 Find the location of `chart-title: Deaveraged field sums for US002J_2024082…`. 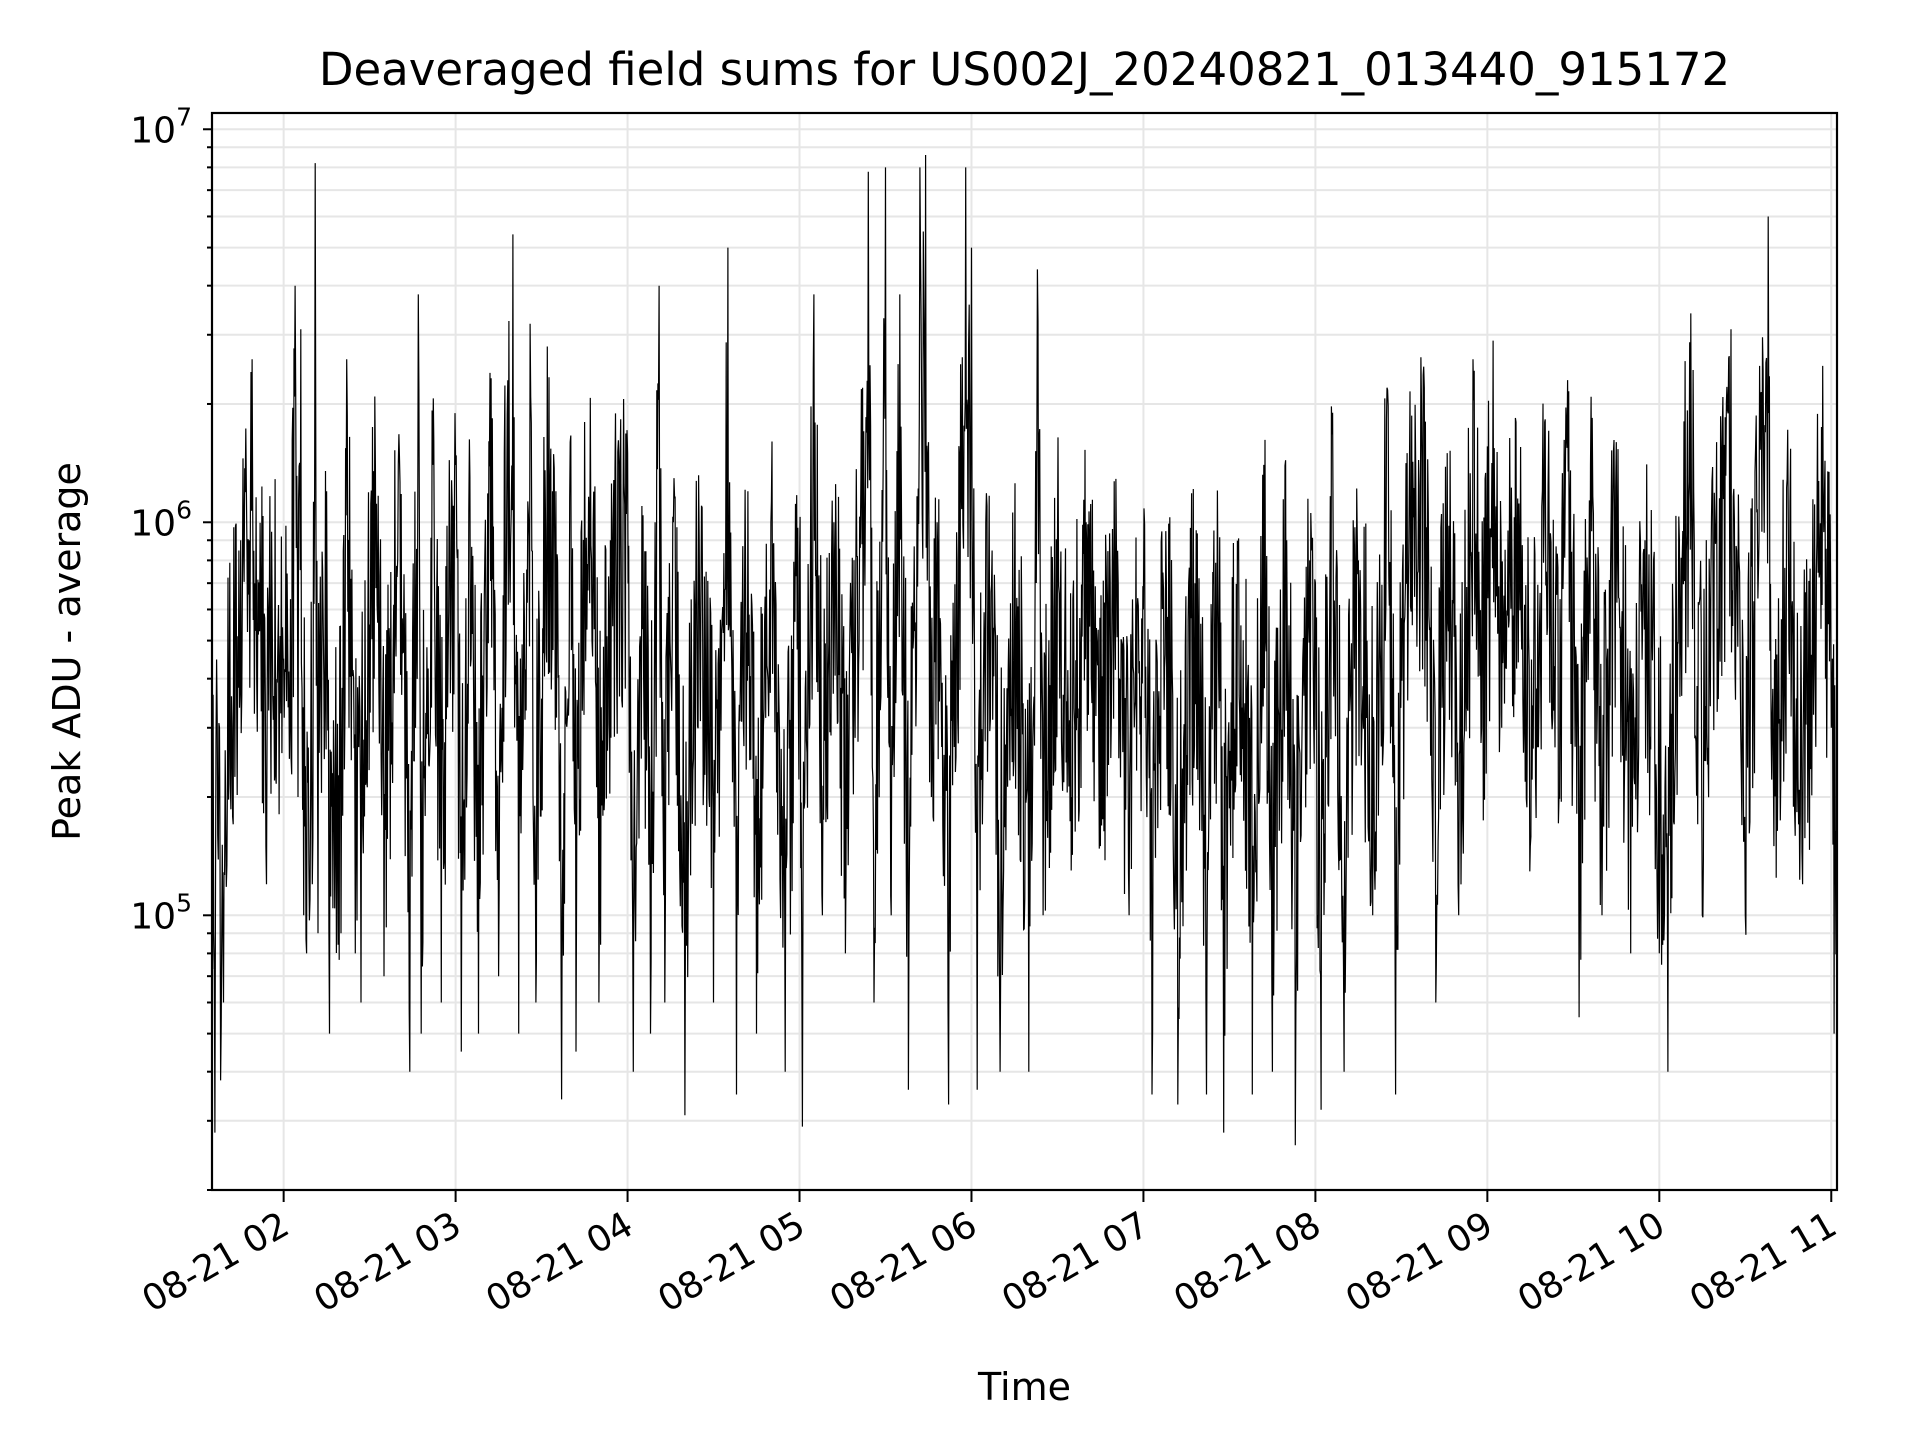

chart-title: Deaveraged field sums for US002J_2024082… is located at coordinates (1024, 69).